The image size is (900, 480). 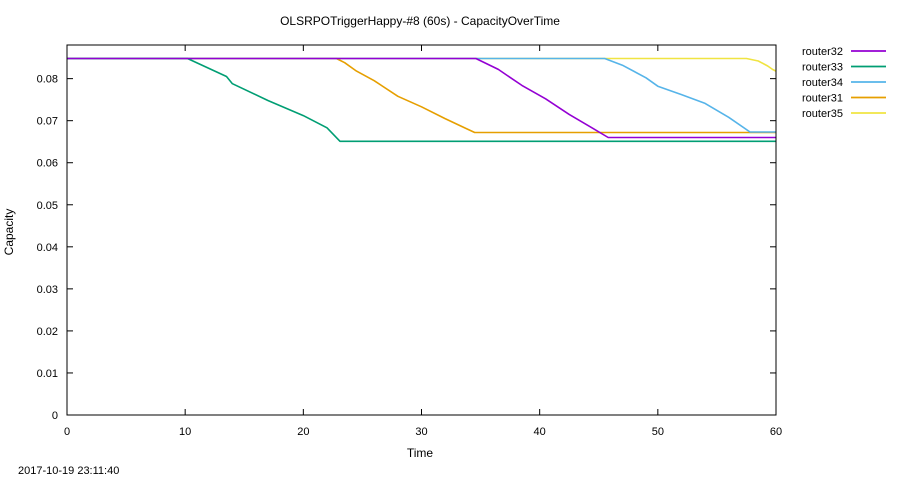 What do you see at coordinates (47, 332) in the screenshot?
I see `y-tick-label: 0.02` at bounding box center [47, 332].